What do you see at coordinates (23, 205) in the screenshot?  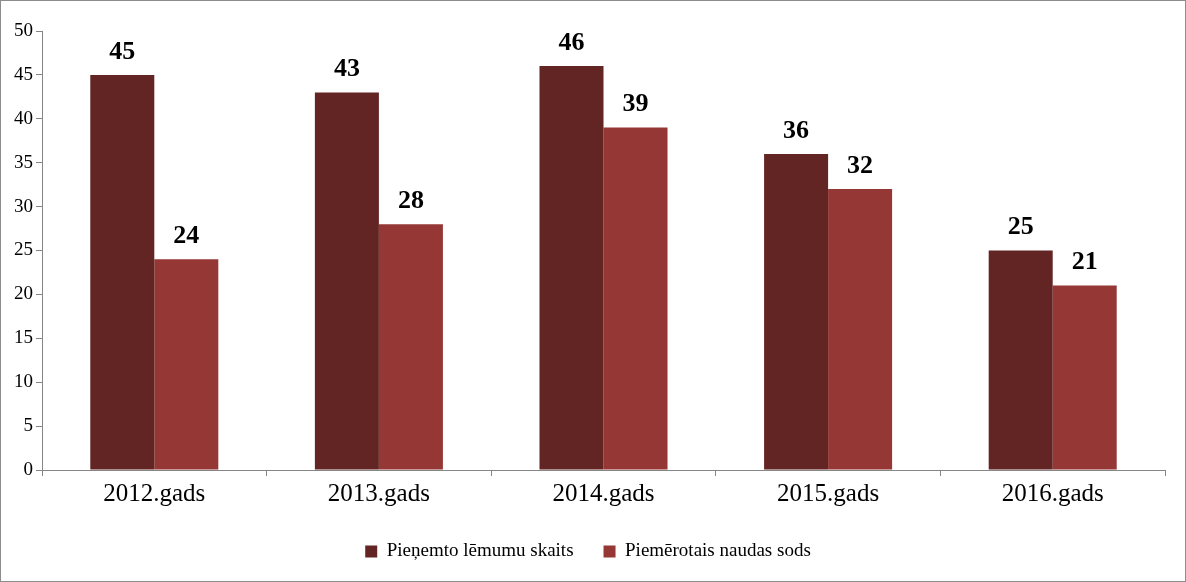 I see `y-tick-label: 30` at bounding box center [23, 205].